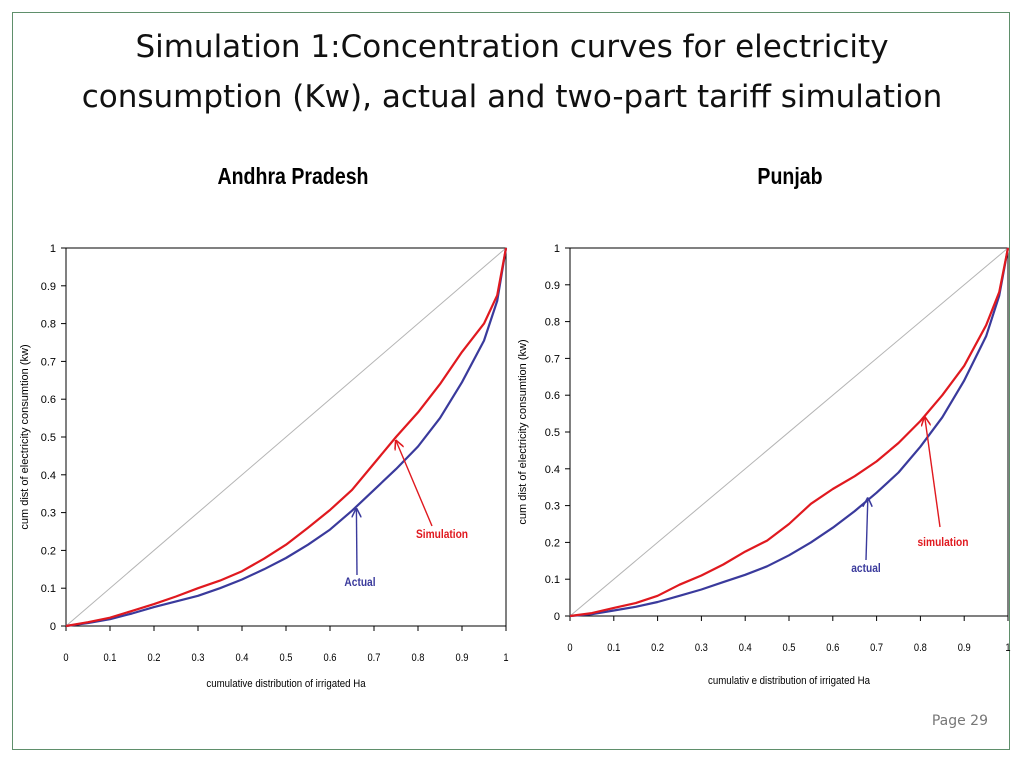 The width and height of the screenshot is (1024, 768). What do you see at coordinates (552, 470) in the screenshot?
I see `y-tick-label-punjab-4: 0.4` at bounding box center [552, 470].